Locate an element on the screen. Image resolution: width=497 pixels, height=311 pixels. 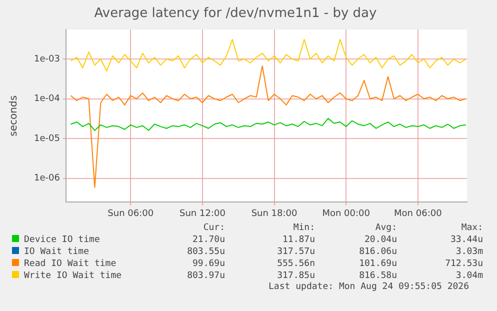
legend-label: IO Wait time is located at coordinates (56, 252).